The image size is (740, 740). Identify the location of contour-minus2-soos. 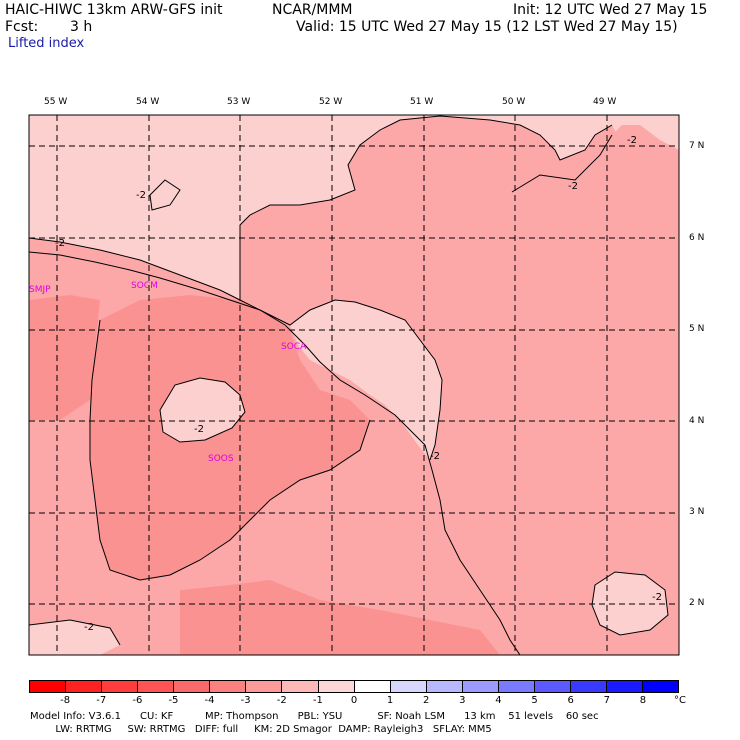
(202, 410).